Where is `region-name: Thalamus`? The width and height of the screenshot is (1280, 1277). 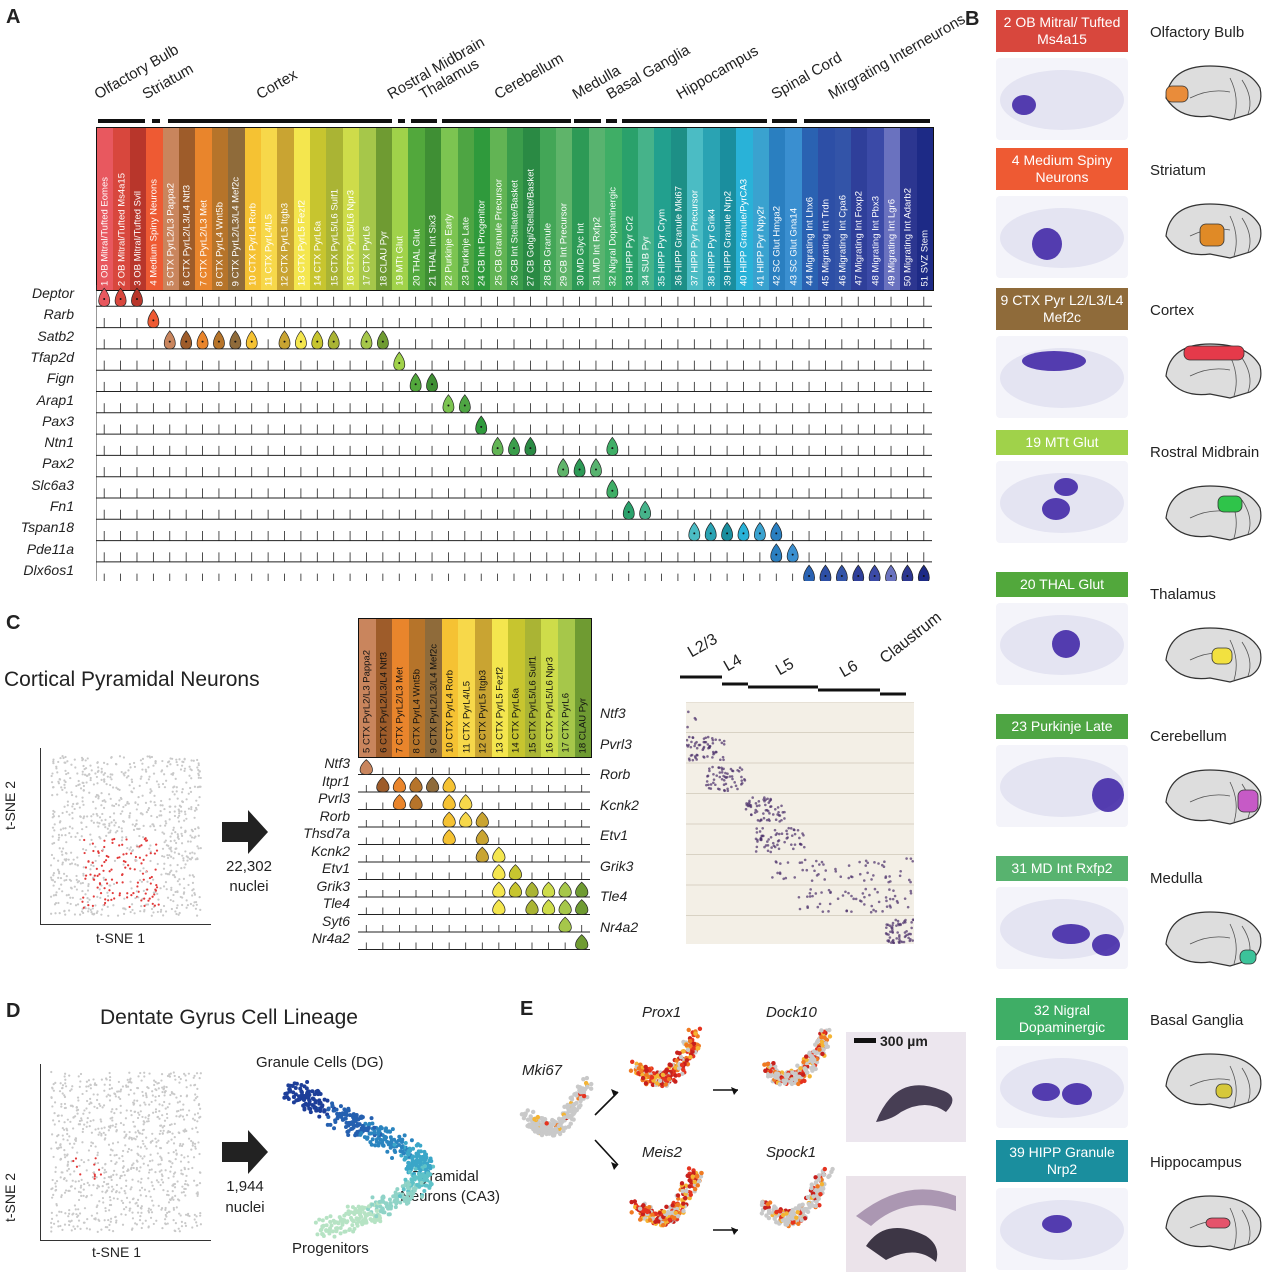
region-name: Thalamus is located at coordinates (1183, 594).